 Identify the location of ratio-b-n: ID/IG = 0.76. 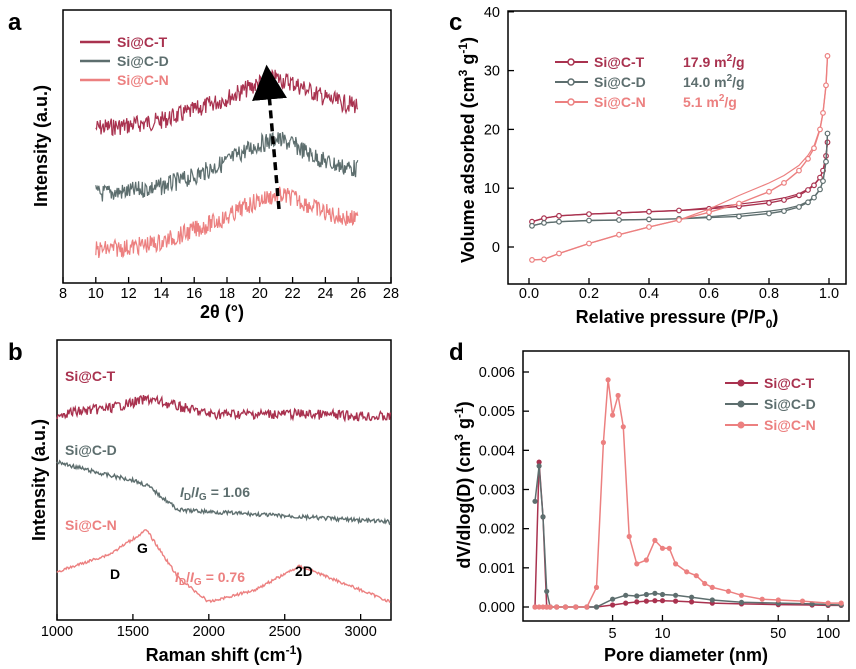
(210, 578).